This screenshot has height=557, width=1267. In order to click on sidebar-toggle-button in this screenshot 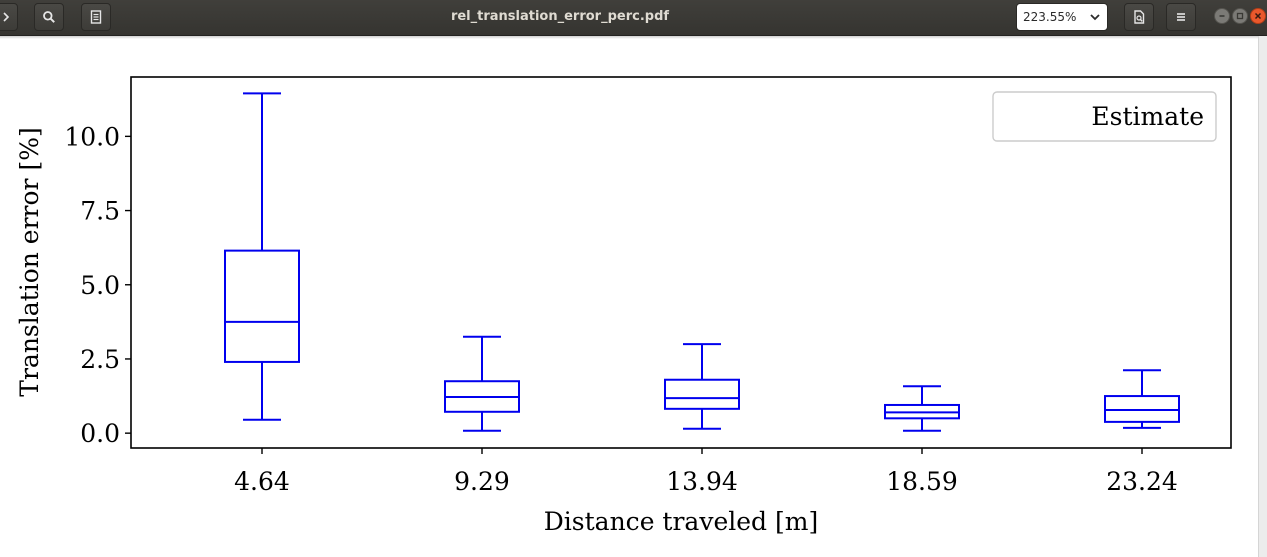, I will do `click(9, 17)`.